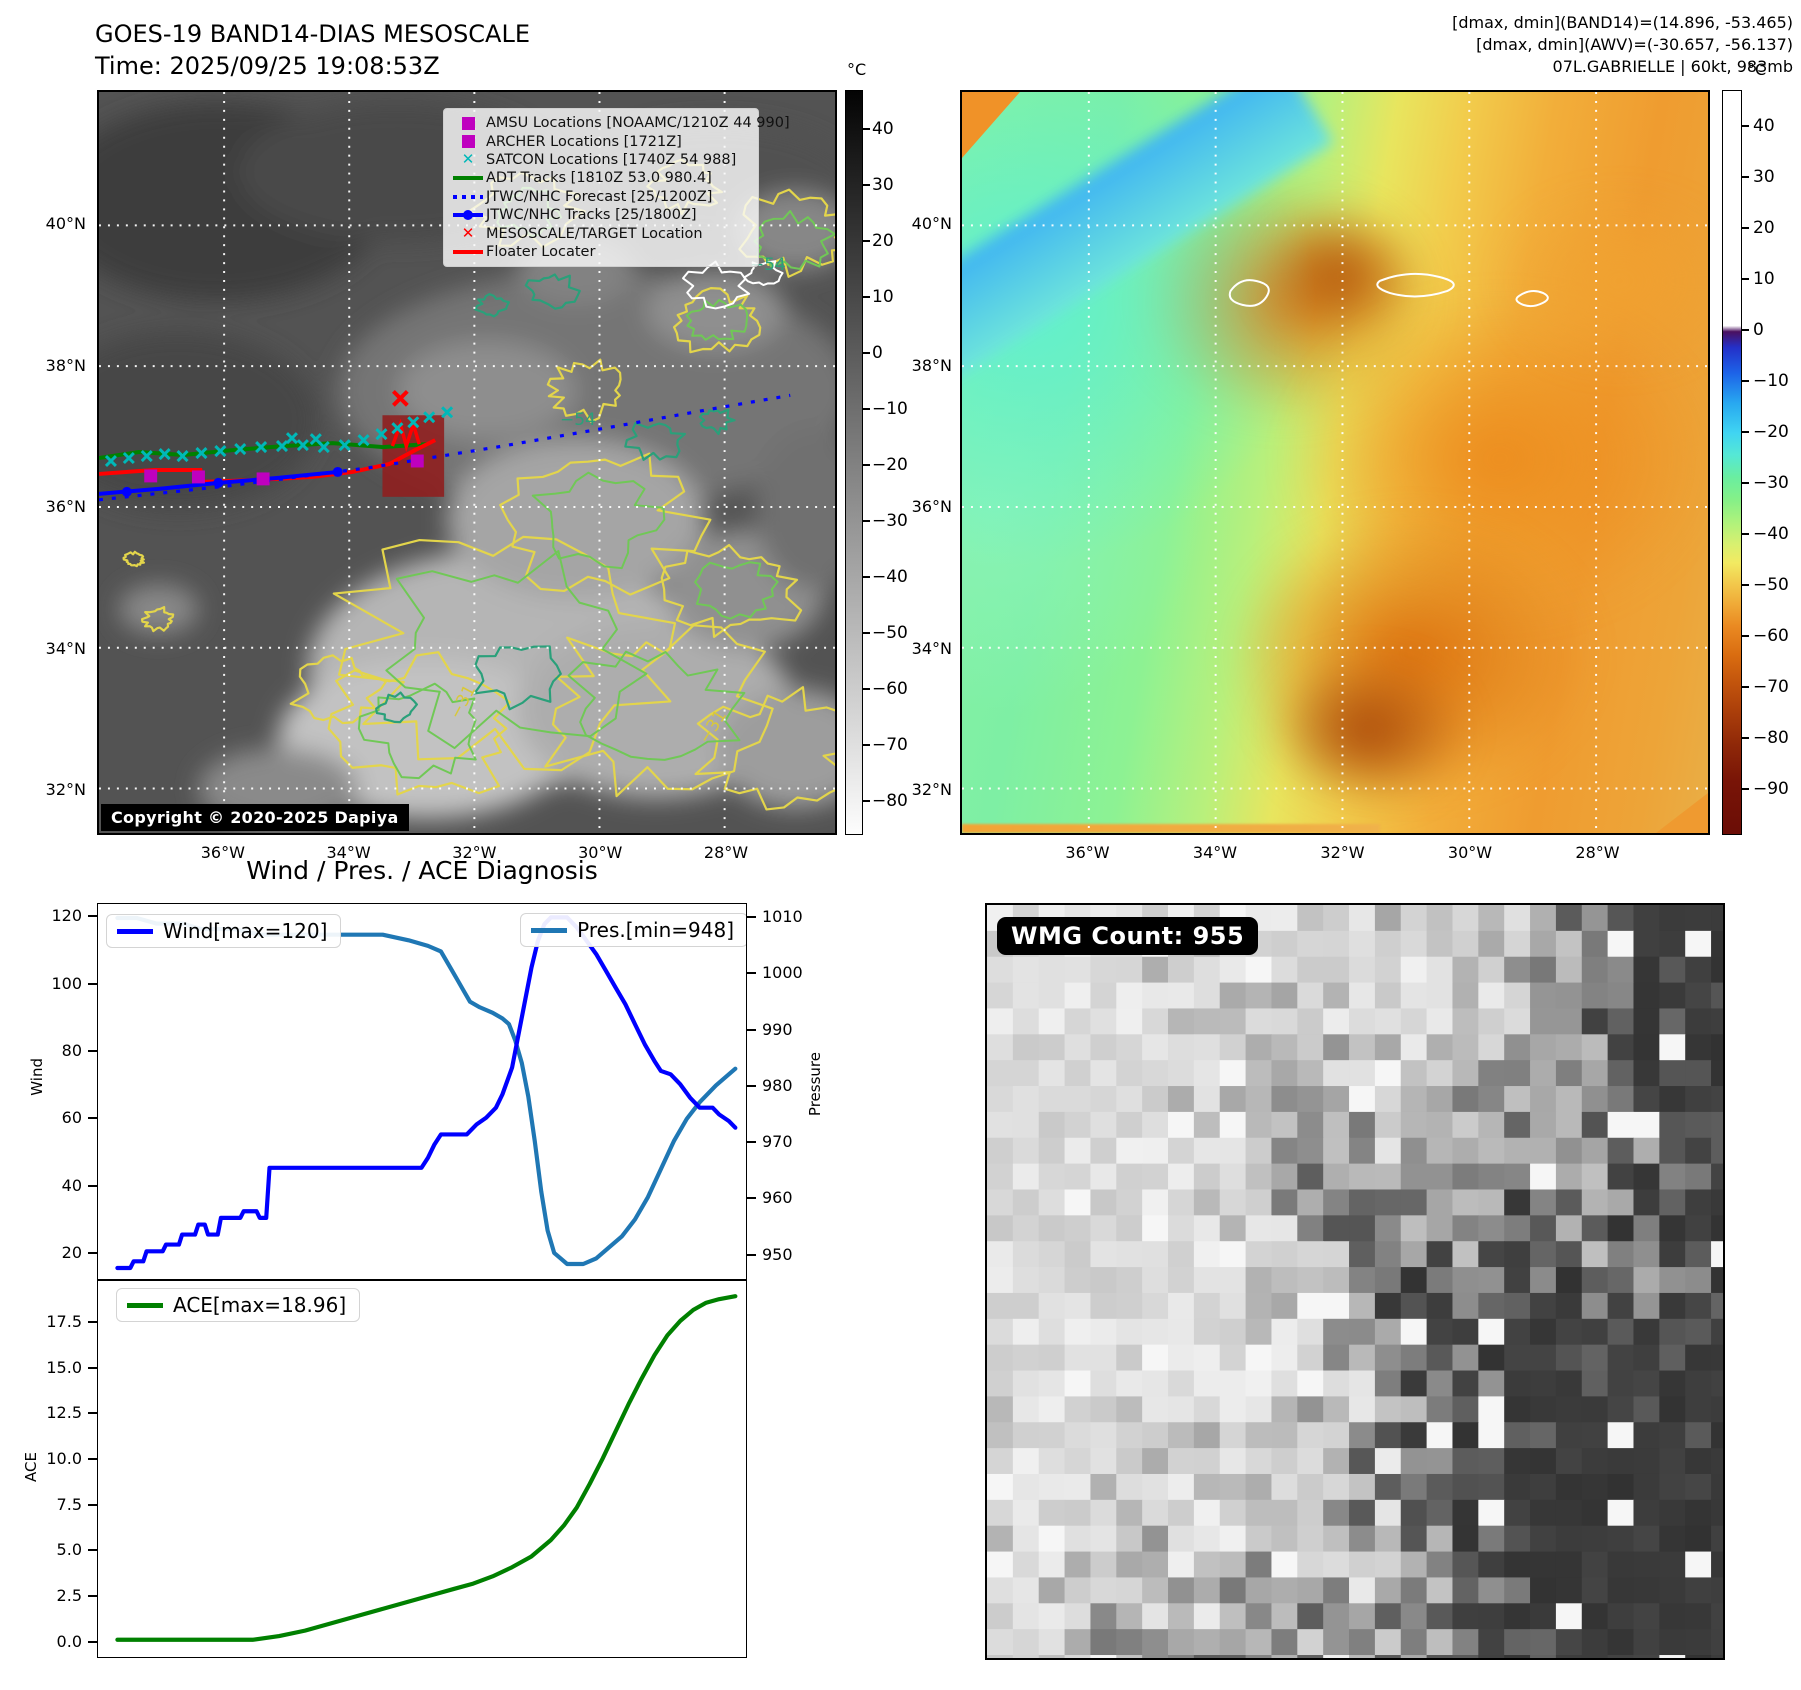 This screenshot has width=1801, height=1690. I want to click on pres-legend-label: Pres.[min=948], so click(655, 930).